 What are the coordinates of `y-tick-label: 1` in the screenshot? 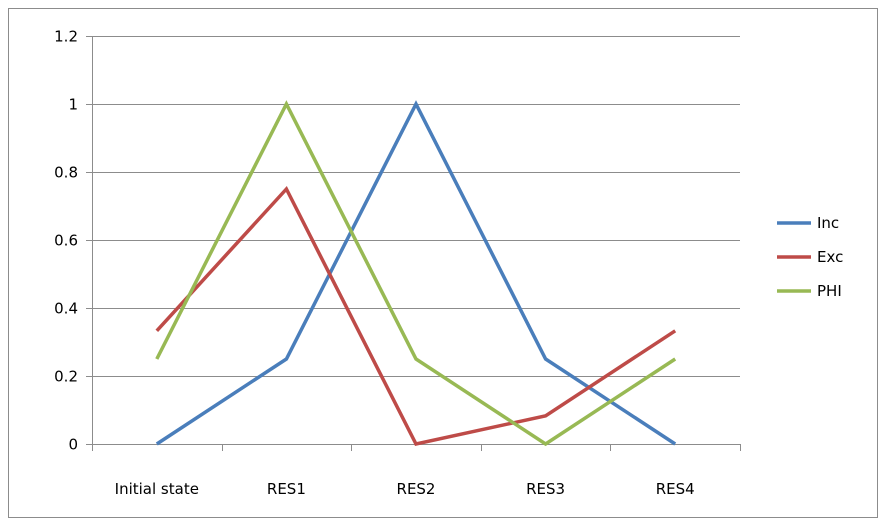 It's located at (73, 105).